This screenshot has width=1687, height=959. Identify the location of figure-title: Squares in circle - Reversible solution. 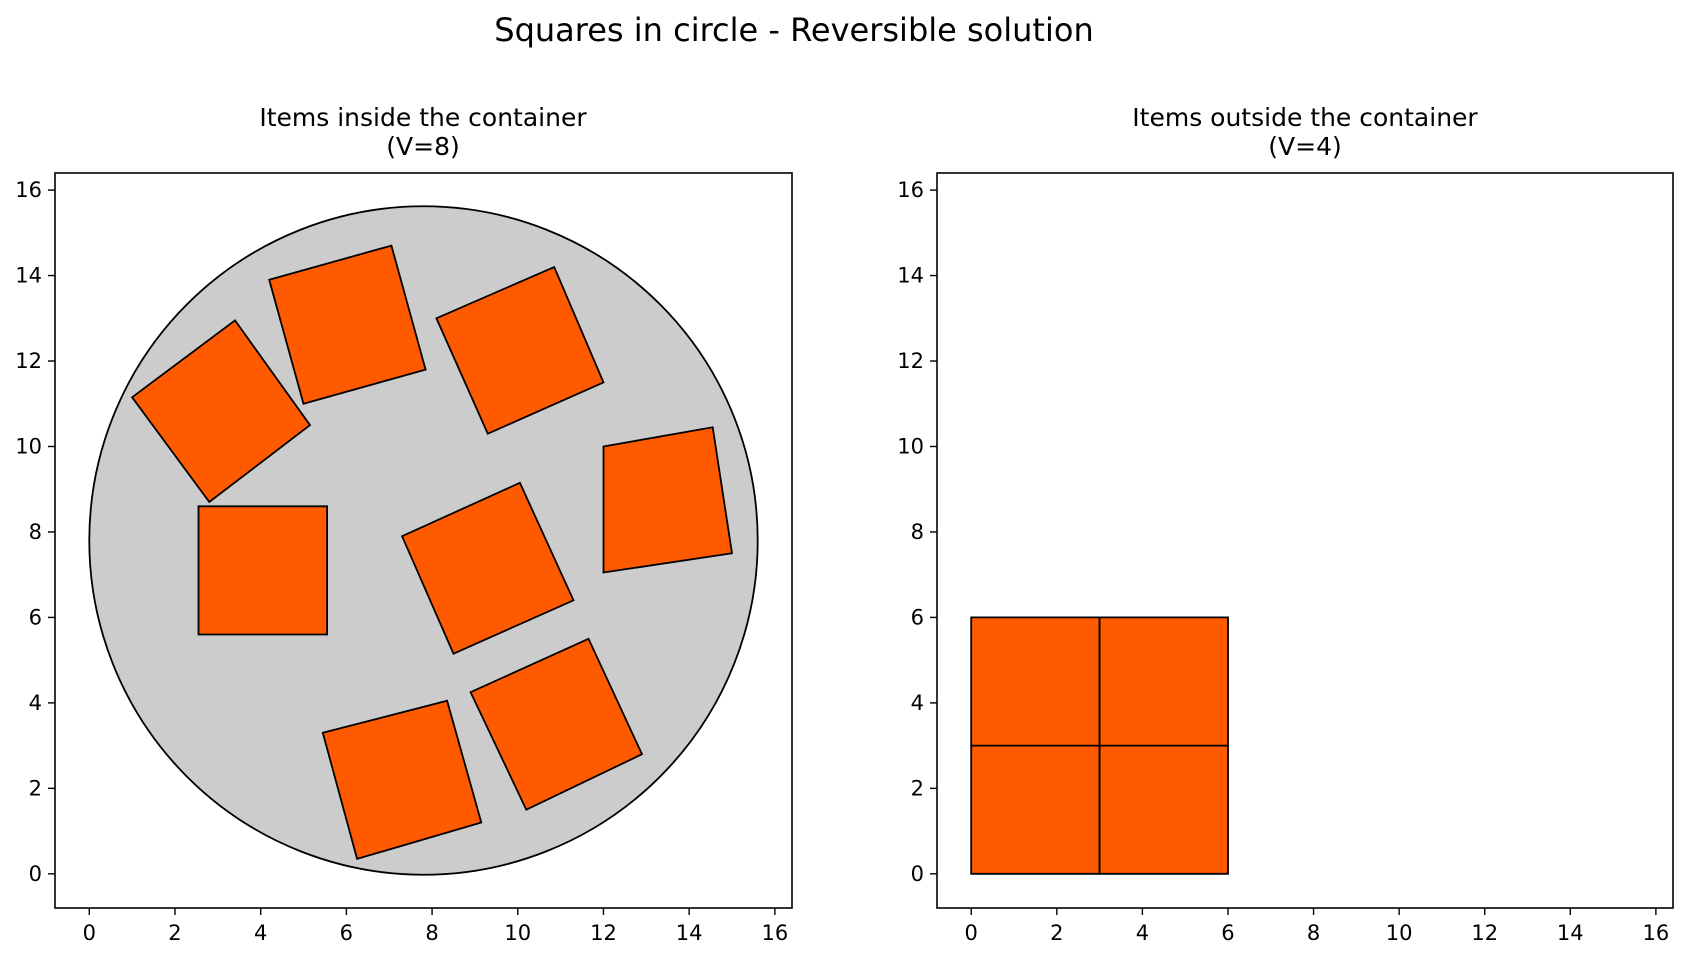
(793, 30).